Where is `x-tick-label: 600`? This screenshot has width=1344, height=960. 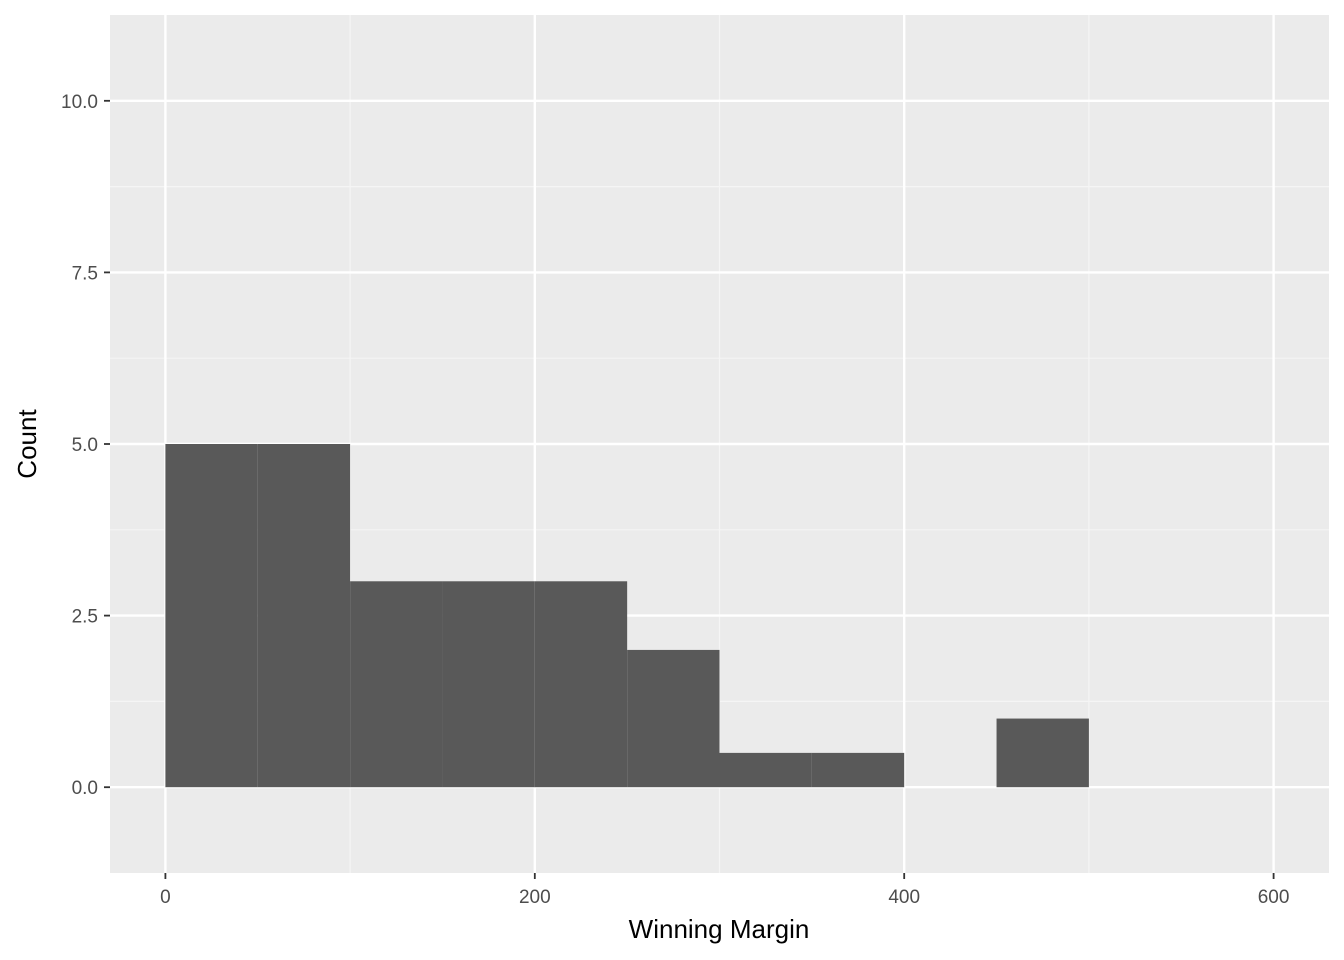
x-tick-label: 600 is located at coordinates (1274, 897).